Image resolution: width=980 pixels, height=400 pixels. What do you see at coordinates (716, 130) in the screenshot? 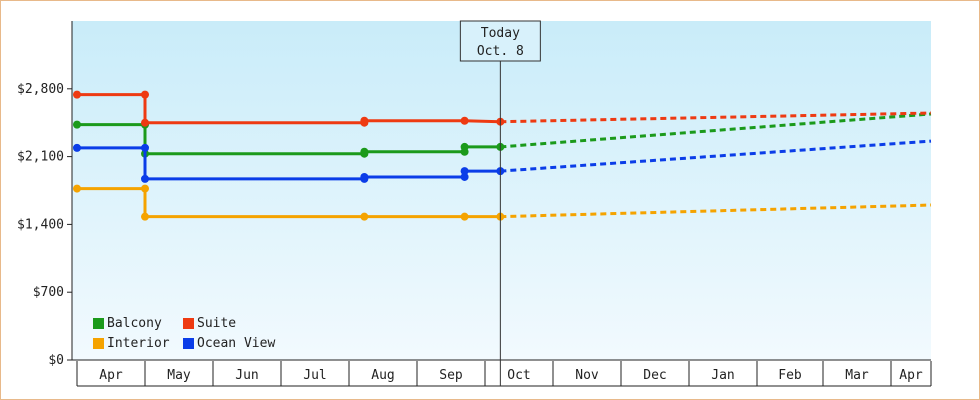
I see `series-projection-balcony` at bounding box center [716, 130].